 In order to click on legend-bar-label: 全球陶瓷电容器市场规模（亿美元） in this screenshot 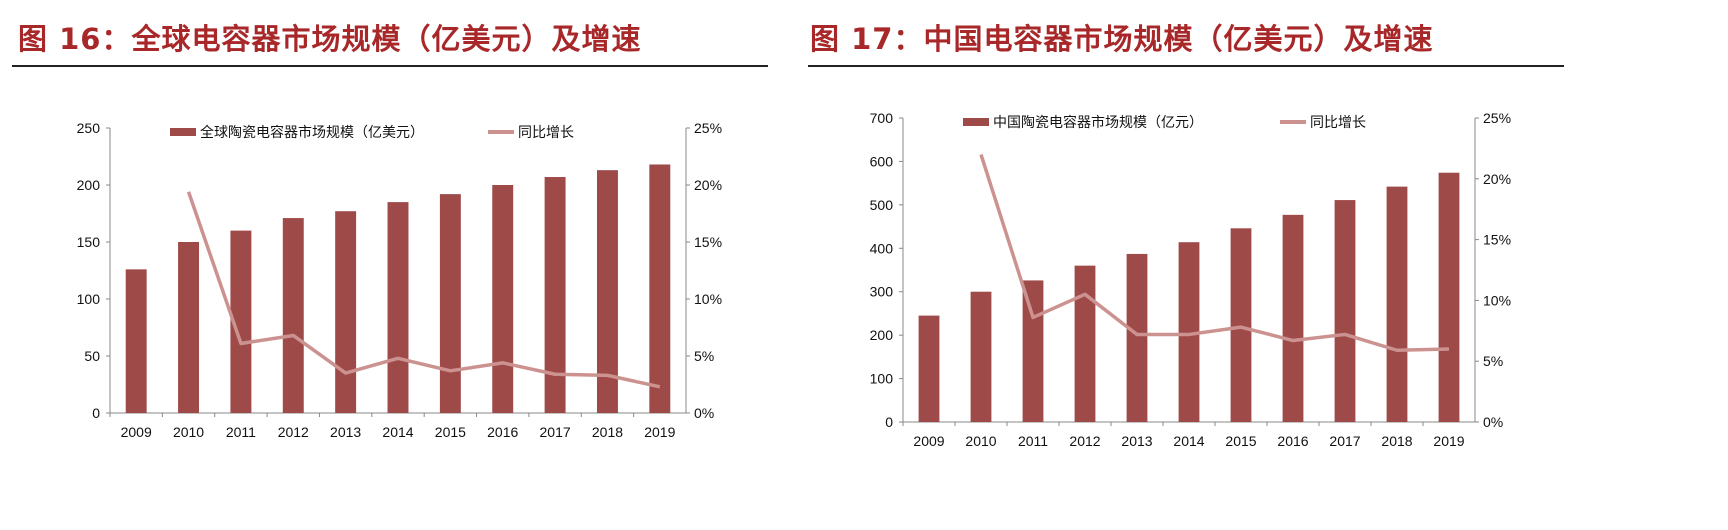, I will do `click(312, 132)`.